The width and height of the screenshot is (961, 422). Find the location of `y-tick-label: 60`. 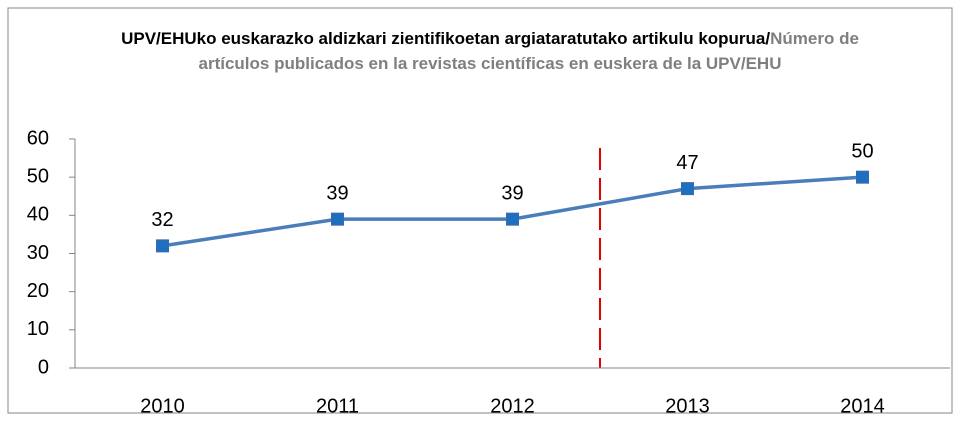

y-tick-label: 60 is located at coordinates (38, 138).